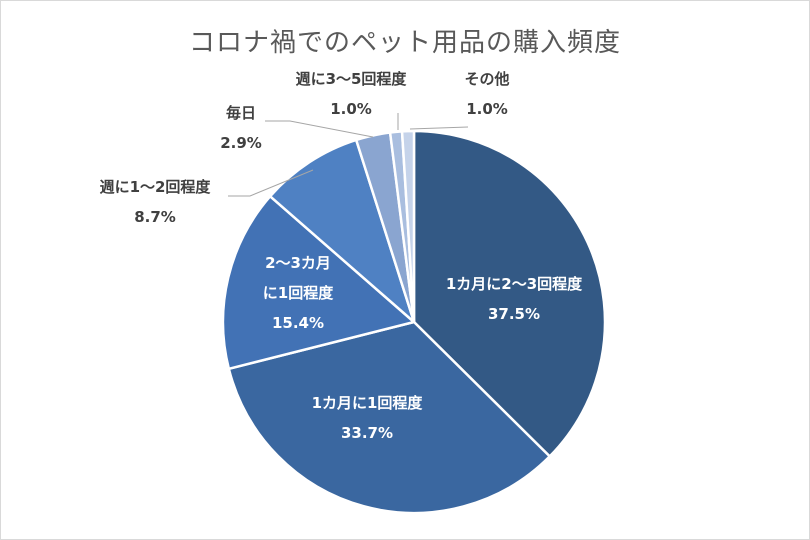 The image size is (810, 540). What do you see at coordinates (368, 418) in the screenshot?
I see `data-label-2: 1カ月に1回程度 33.7%` at bounding box center [368, 418].